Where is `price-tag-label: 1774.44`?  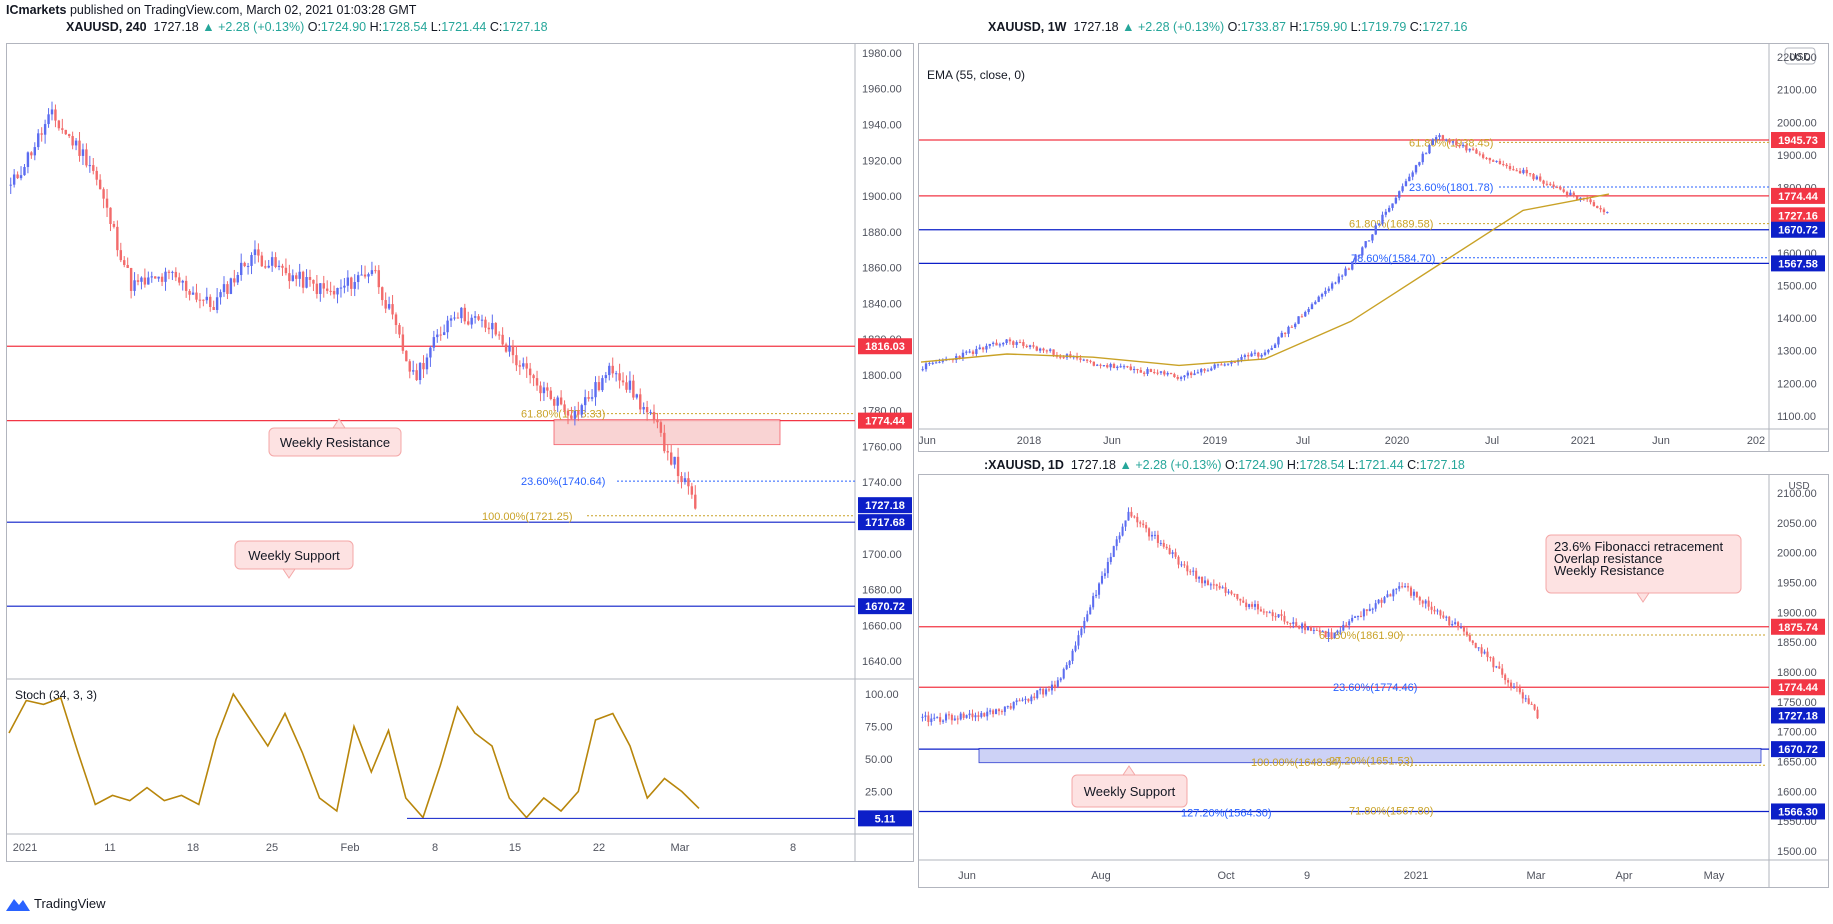 price-tag-label: 1774.44 is located at coordinates (885, 422).